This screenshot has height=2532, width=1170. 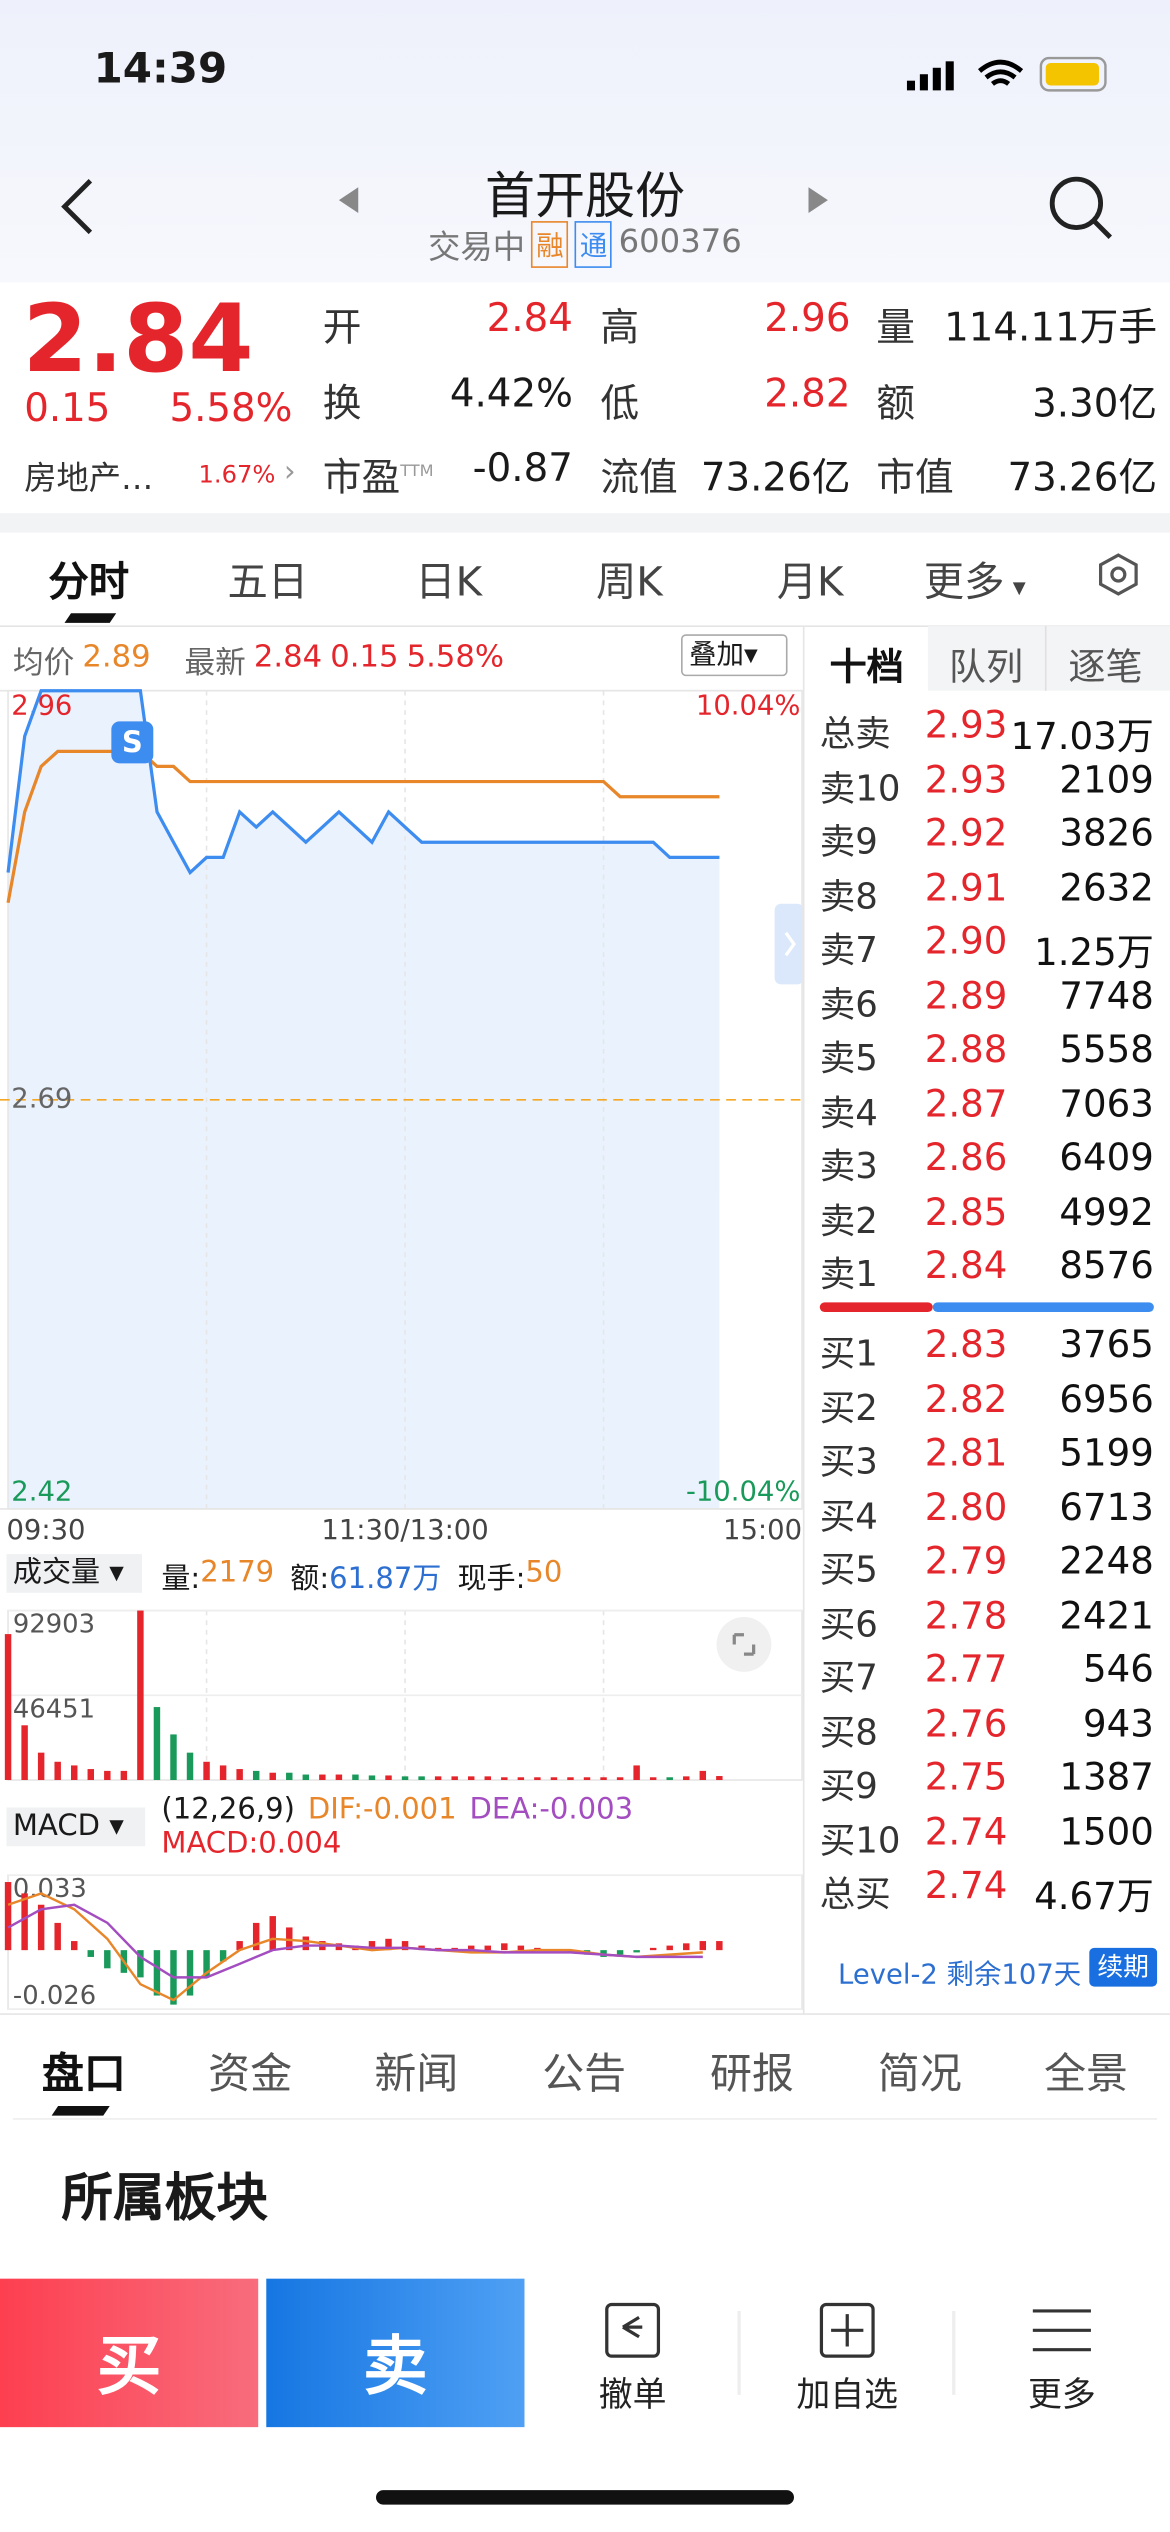 I want to click on field-label: 开, so click(x=342, y=323).